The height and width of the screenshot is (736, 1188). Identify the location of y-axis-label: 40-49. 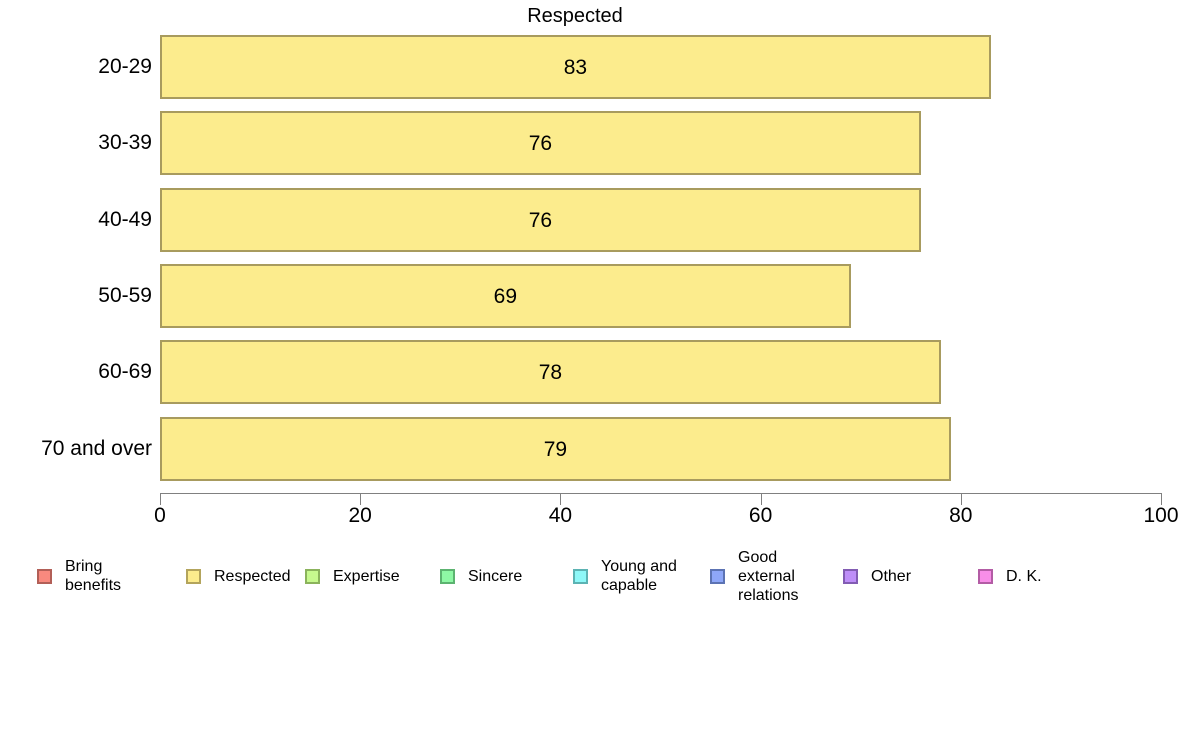
(125, 219).